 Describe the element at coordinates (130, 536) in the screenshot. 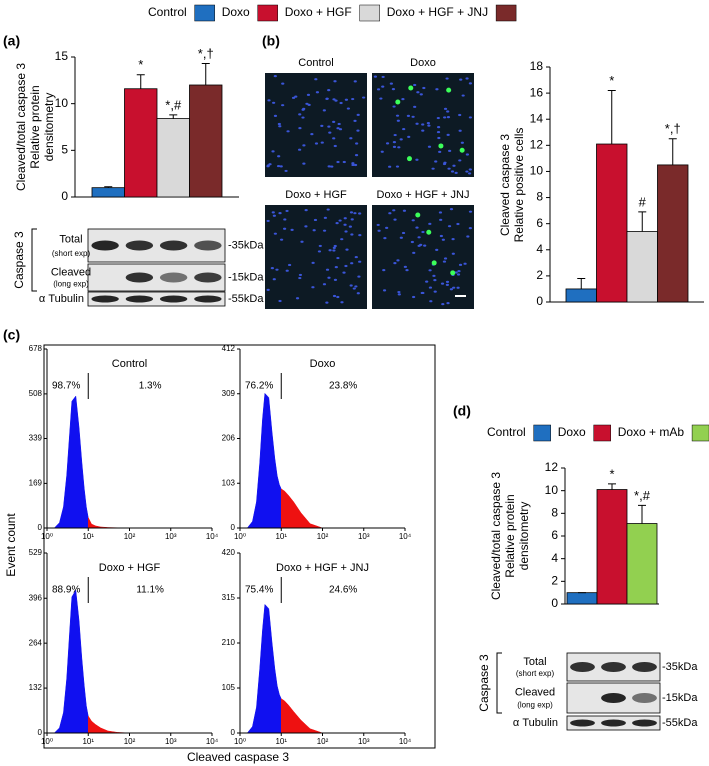

I see `x-tick-label: 10²` at that location.